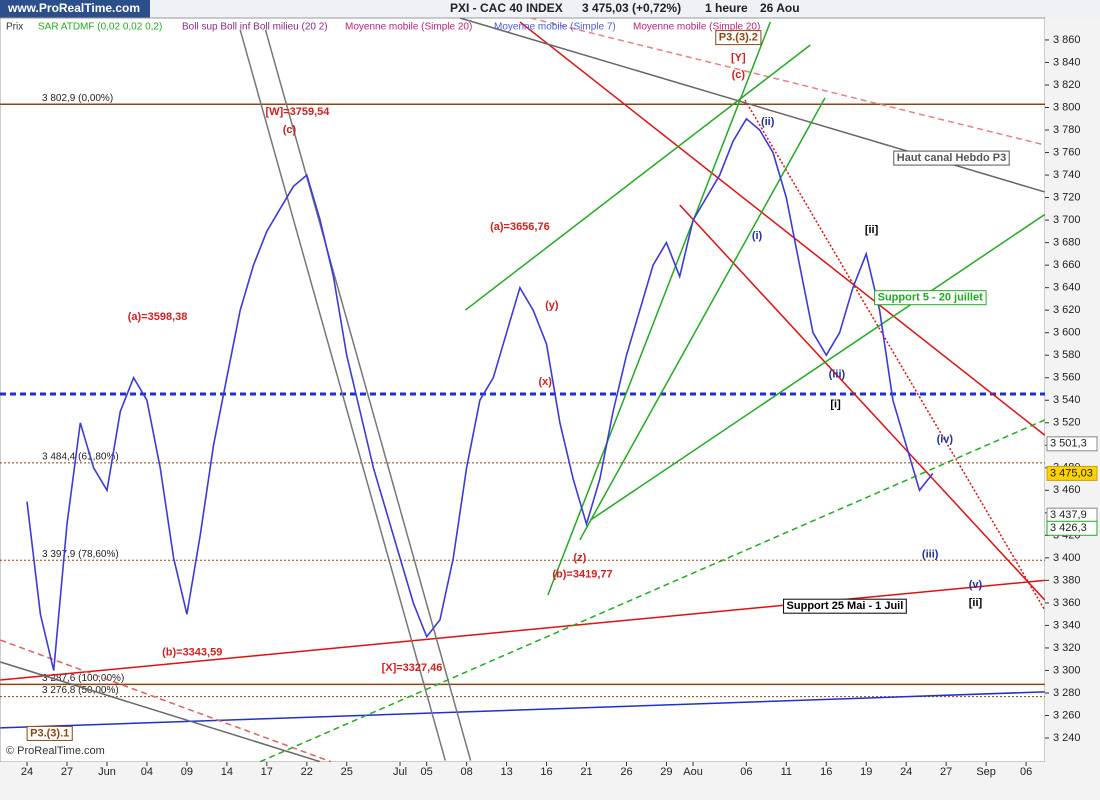 The image size is (1100, 800). Describe the element at coordinates (1067, 197) in the screenshot. I see `y-tick-label: 3 720` at that location.